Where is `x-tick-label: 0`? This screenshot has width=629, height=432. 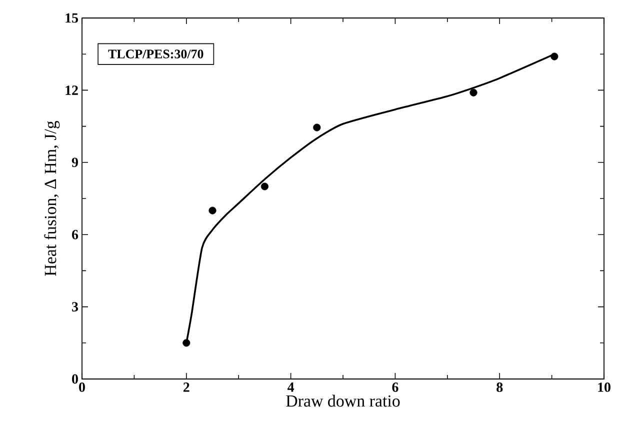
x-tick-label: 0 is located at coordinates (82, 387).